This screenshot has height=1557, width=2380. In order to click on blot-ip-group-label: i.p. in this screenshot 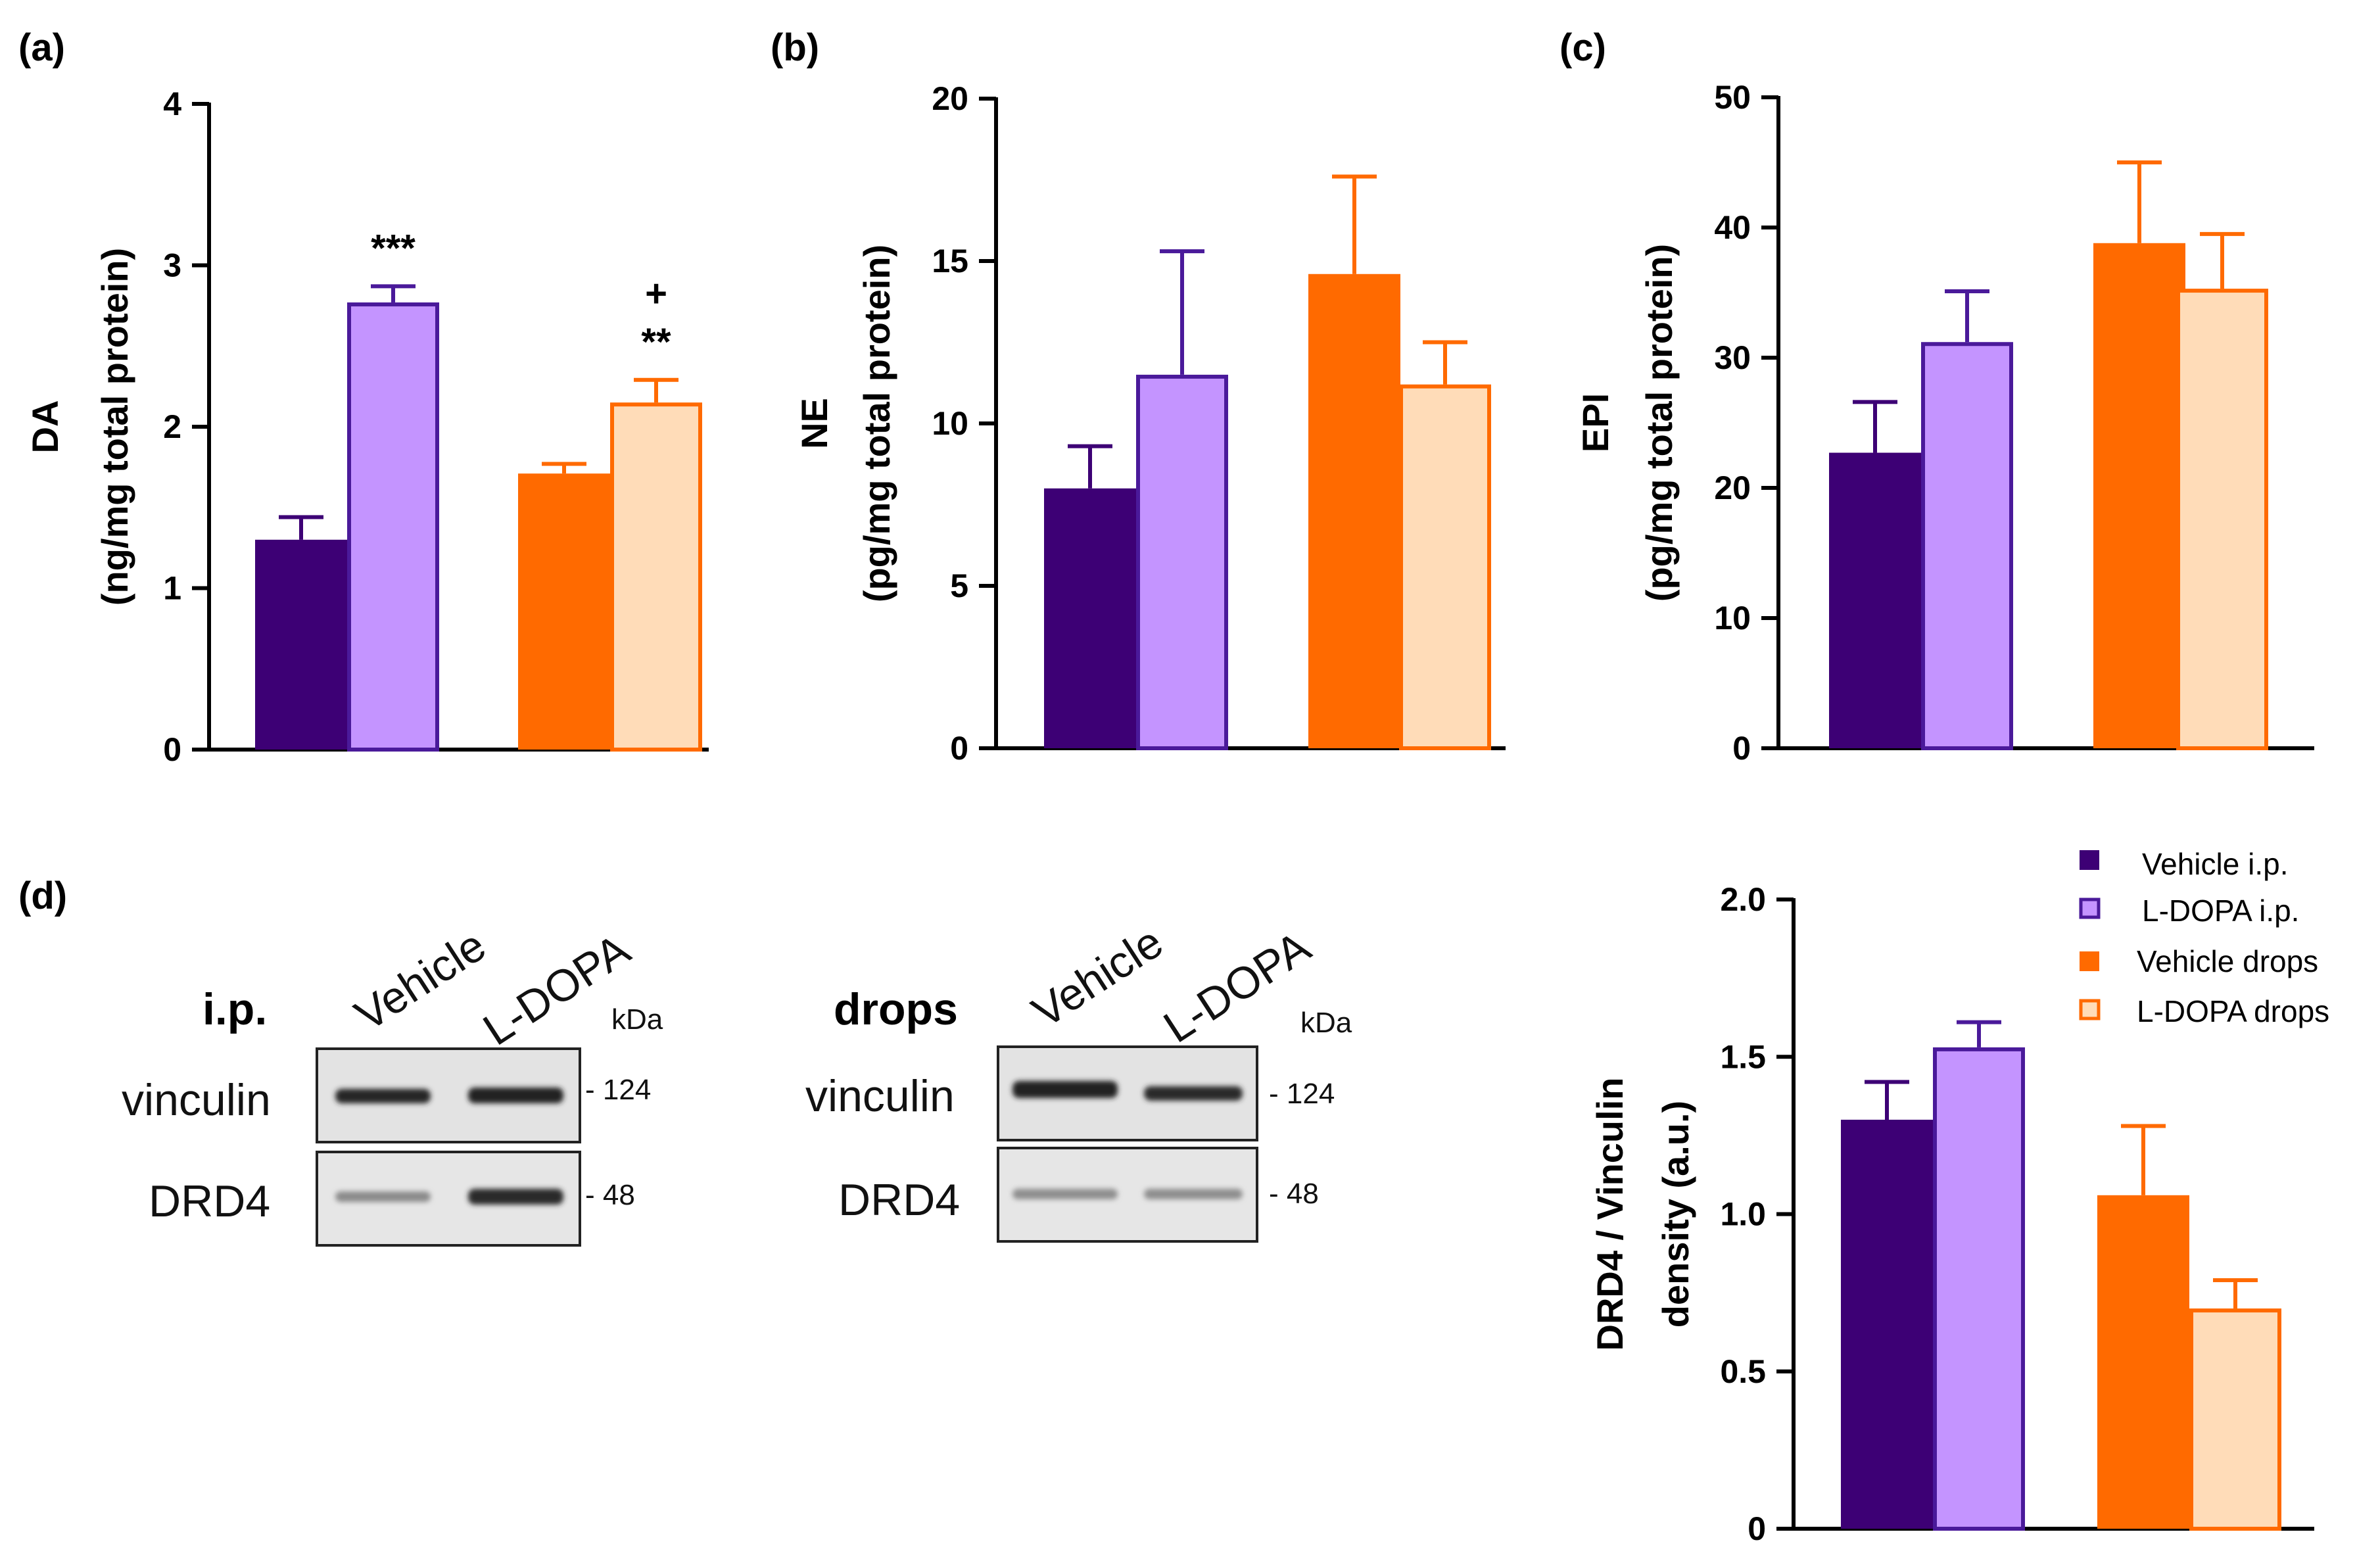, I will do `click(234, 1009)`.